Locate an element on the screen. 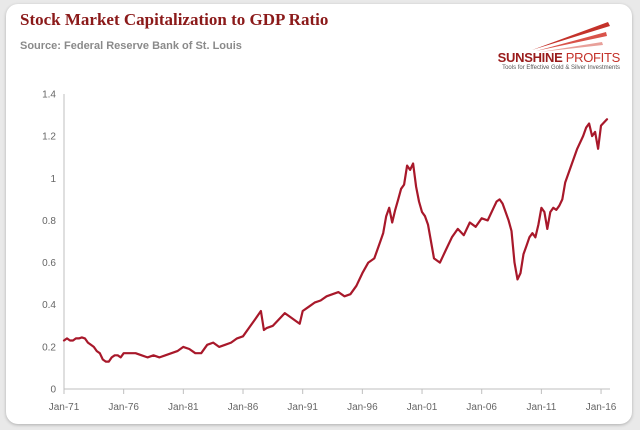  y-tick-label: 1 is located at coordinates (53, 179).